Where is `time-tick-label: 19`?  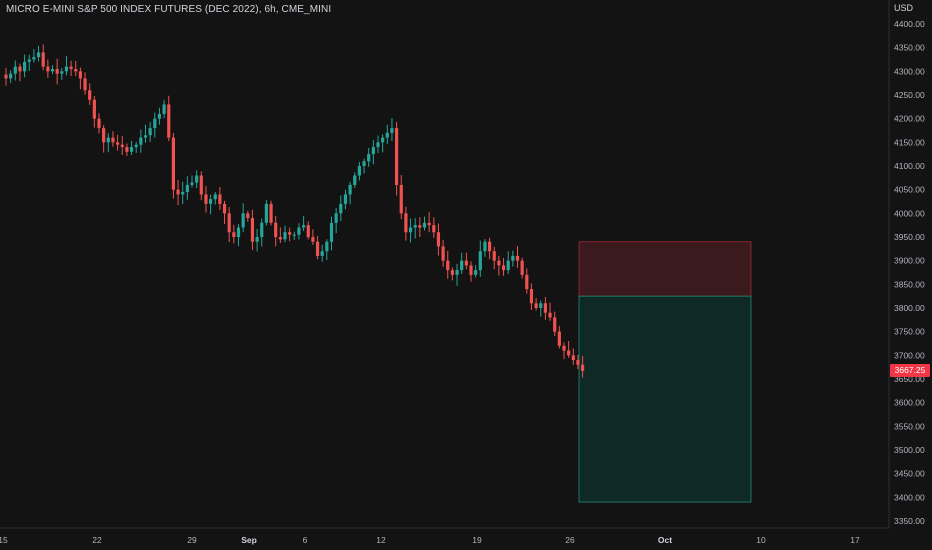 time-tick-label: 19 is located at coordinates (477, 540).